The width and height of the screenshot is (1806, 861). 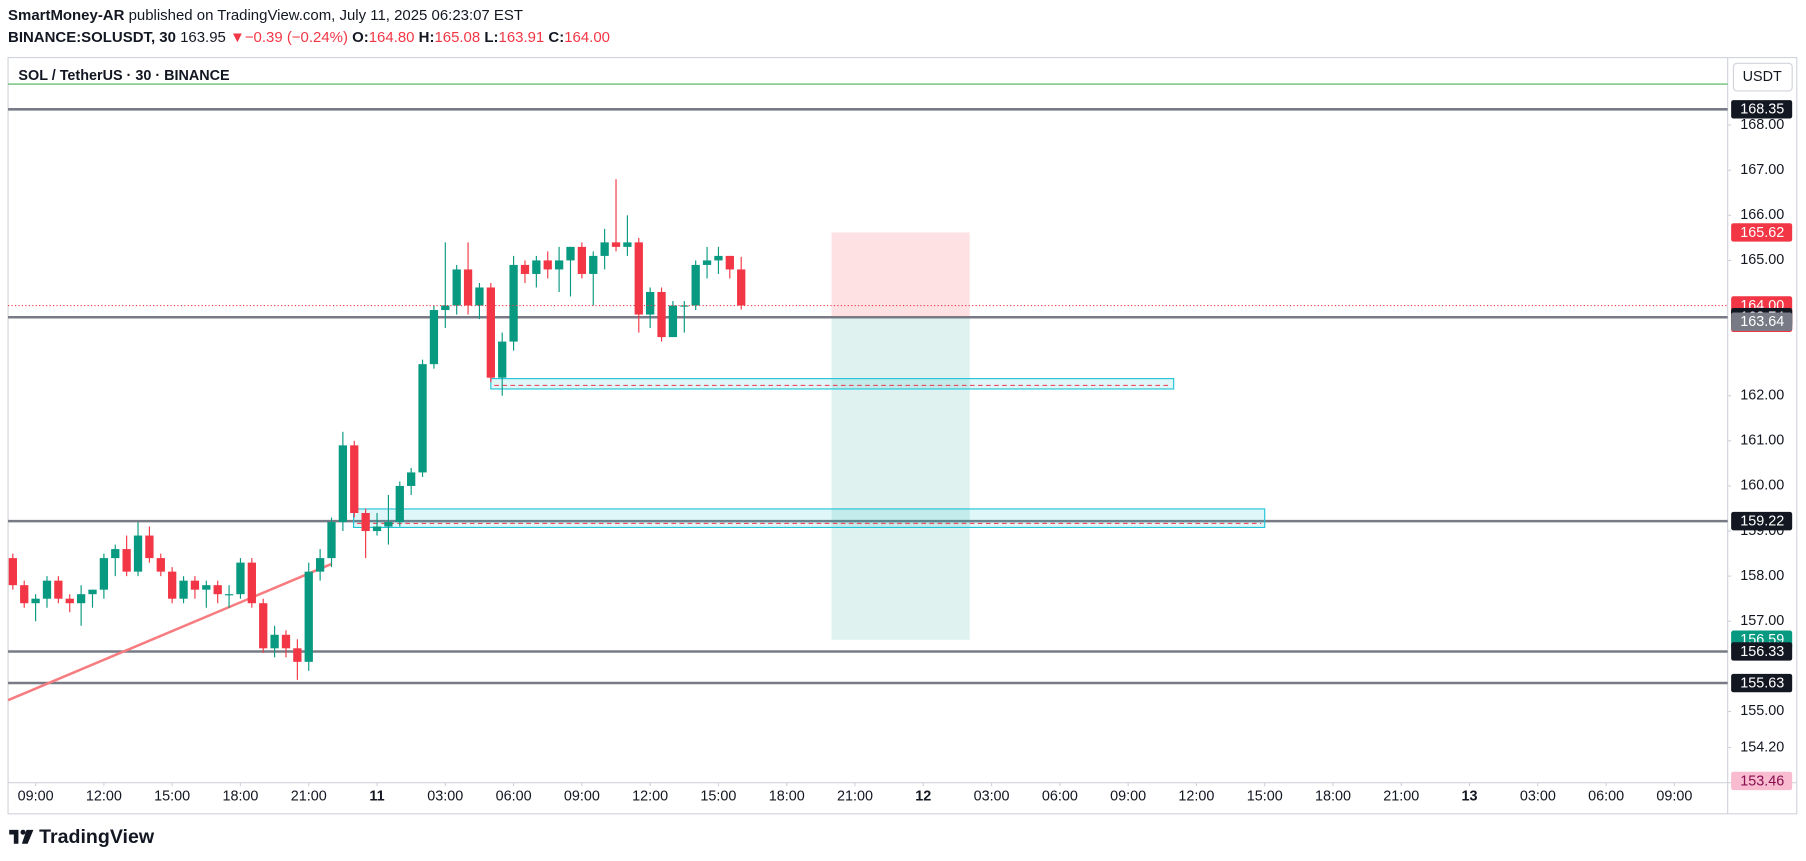 I want to click on price-marker-label: 168.35, so click(x=1762, y=110).